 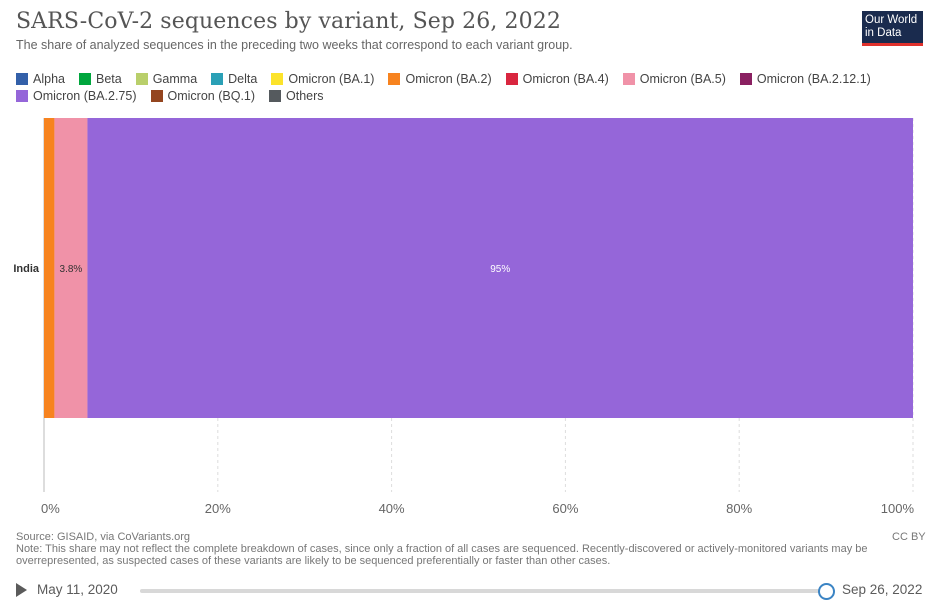 I want to click on legend-item: Omicron (BA.1), so click(x=322, y=79).